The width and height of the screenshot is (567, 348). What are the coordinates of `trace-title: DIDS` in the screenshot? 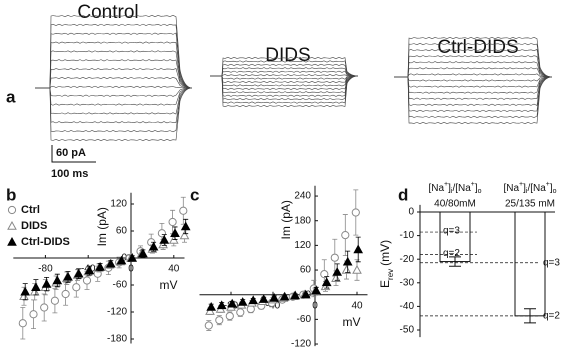 It's located at (287, 55).